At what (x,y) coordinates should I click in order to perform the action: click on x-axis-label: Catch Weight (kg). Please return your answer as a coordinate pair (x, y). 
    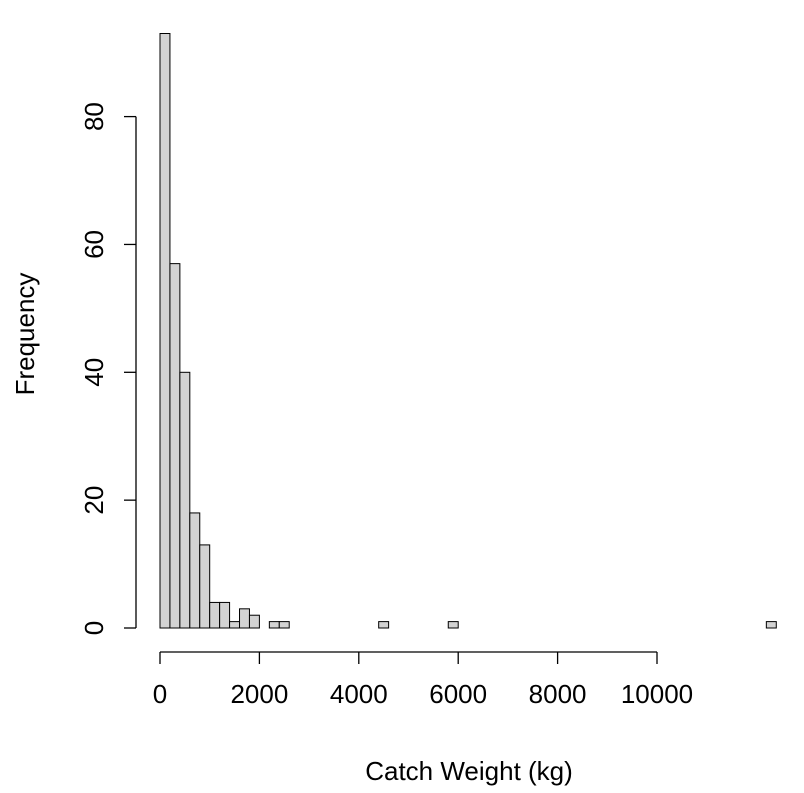
    Looking at the image, I should click on (469, 771).